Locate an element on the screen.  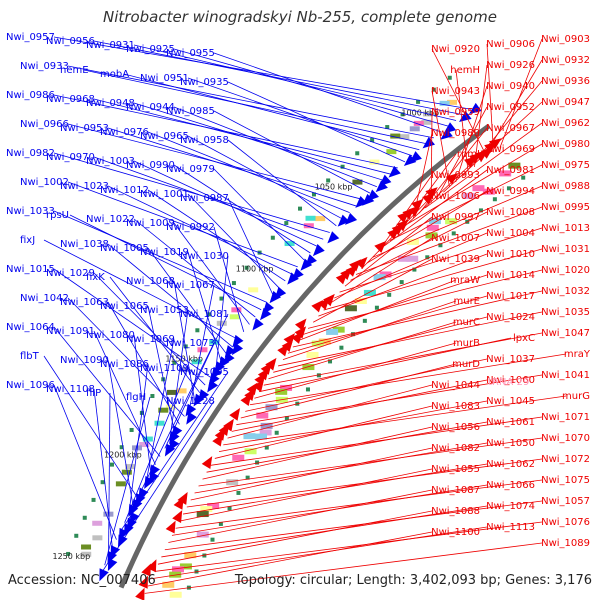
gene-label-reverse: Nwi_1032 is located at coordinates (565, 291).